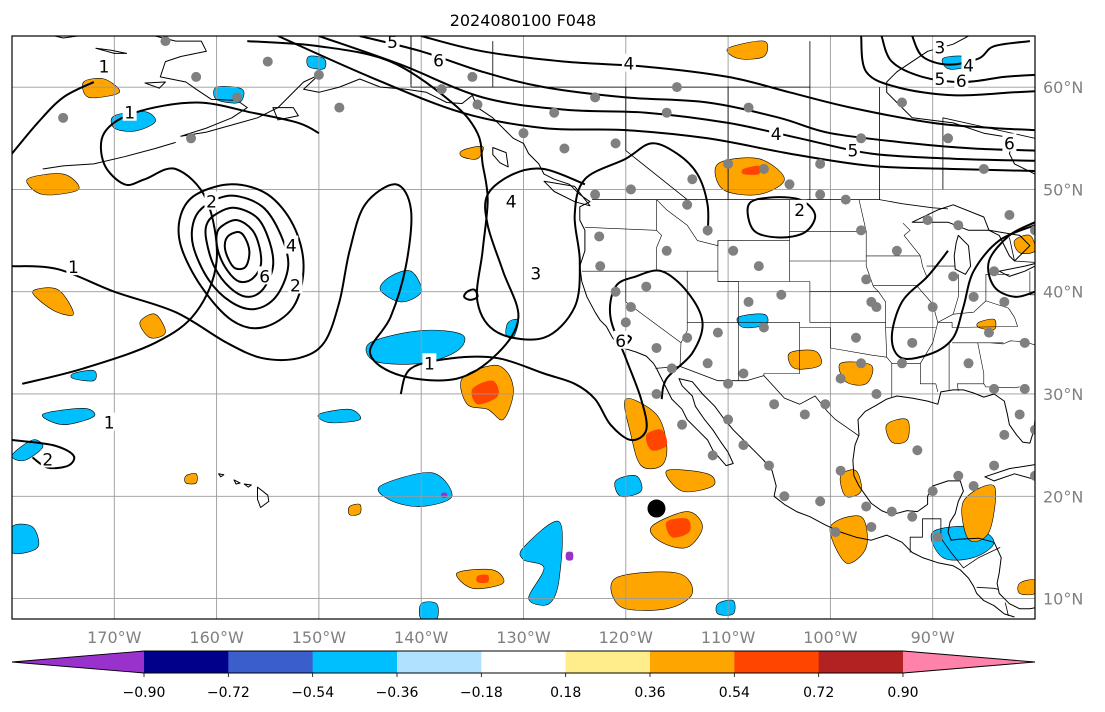 Image resolution: width=1105 pixels, height=712 pixels. I want to click on colorbar-tick-label: −0.18, so click(481, 693).